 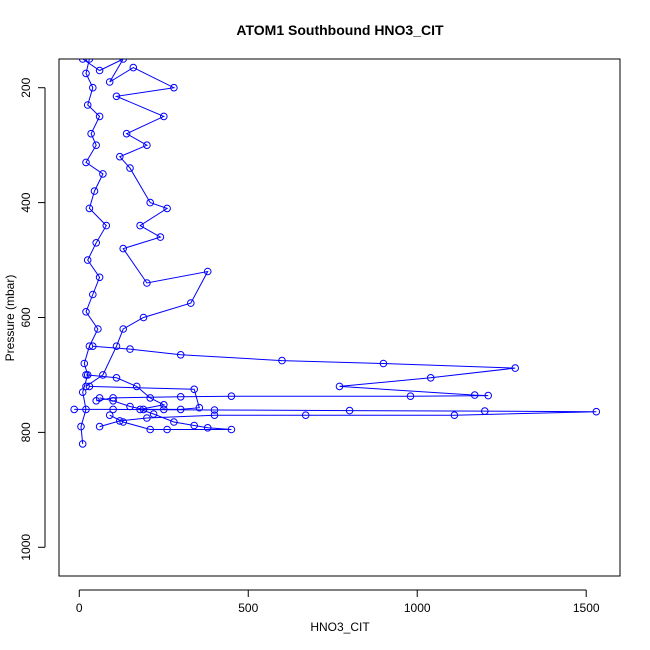 What do you see at coordinates (586, 608) in the screenshot?
I see `x-tick-label: 1500` at bounding box center [586, 608].